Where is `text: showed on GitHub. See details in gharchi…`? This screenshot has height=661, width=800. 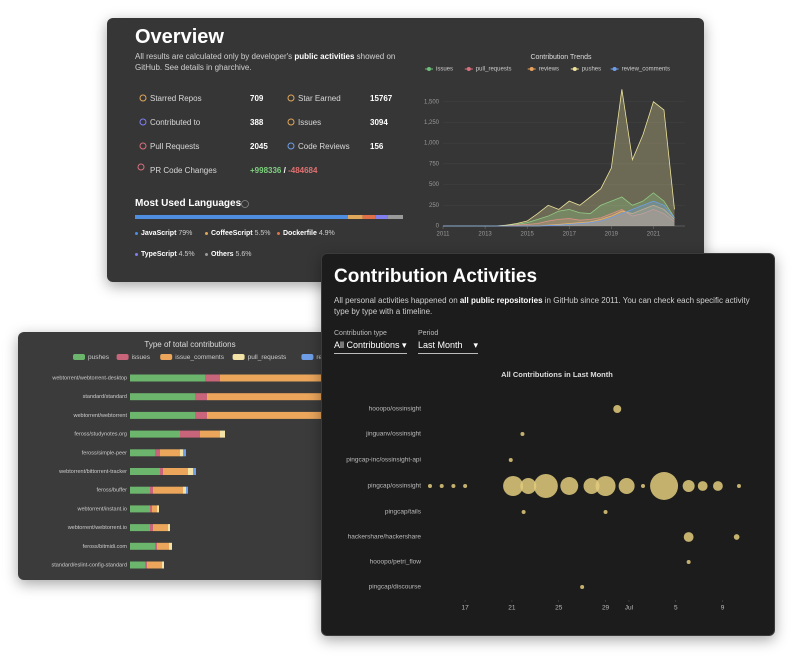 text: showed on GitHub. See details in gharchi… is located at coordinates (265, 62).